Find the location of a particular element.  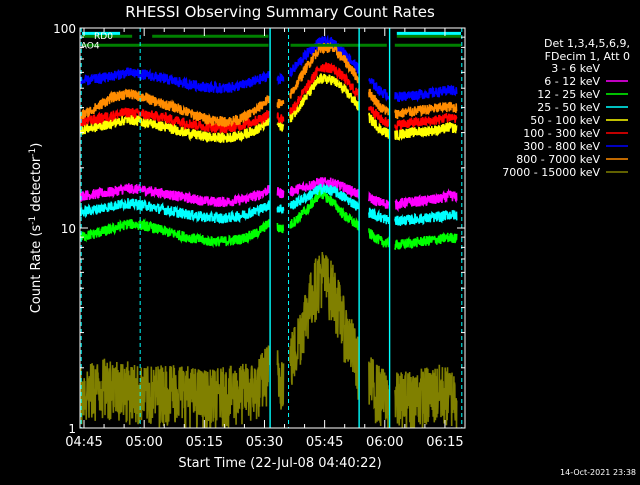

y-axis-label-main: Count Rate (s is located at coordinates (36, 269).